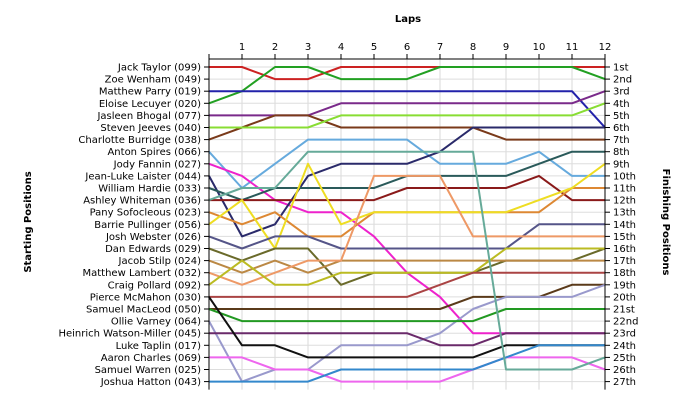 This screenshot has height=405, width=700. What do you see at coordinates (572, 47) in the screenshot?
I see `lap-tick-label: 11` at bounding box center [572, 47].